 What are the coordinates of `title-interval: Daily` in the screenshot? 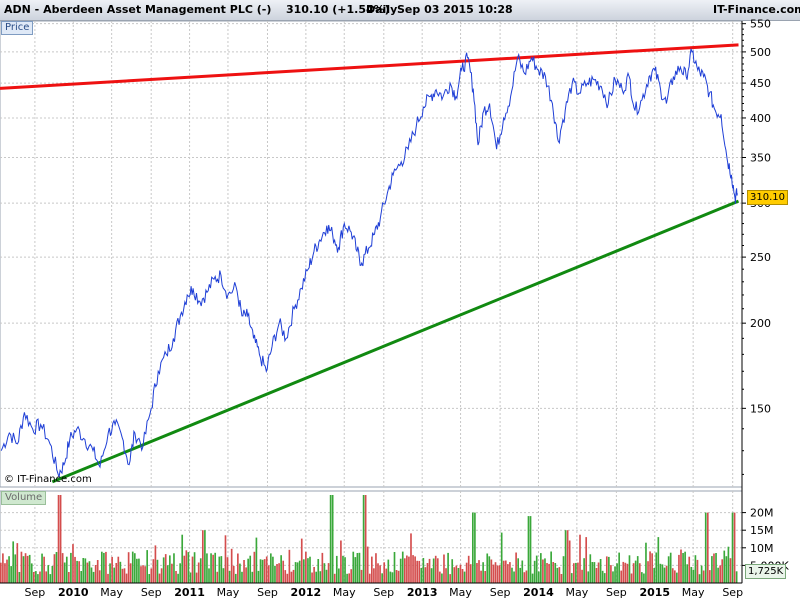 It's located at (382, 9).